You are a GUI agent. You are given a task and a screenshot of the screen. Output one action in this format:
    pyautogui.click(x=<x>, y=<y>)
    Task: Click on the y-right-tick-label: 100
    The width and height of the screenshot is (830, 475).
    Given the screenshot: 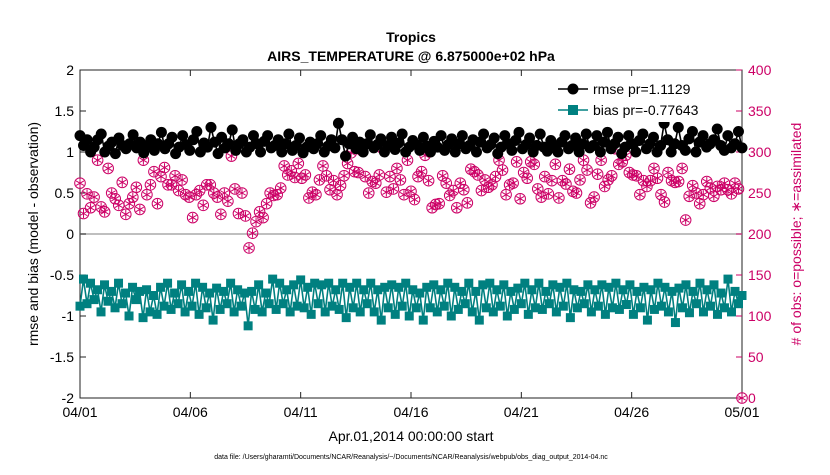 What is the action you would take?
    pyautogui.click(x=760, y=316)
    